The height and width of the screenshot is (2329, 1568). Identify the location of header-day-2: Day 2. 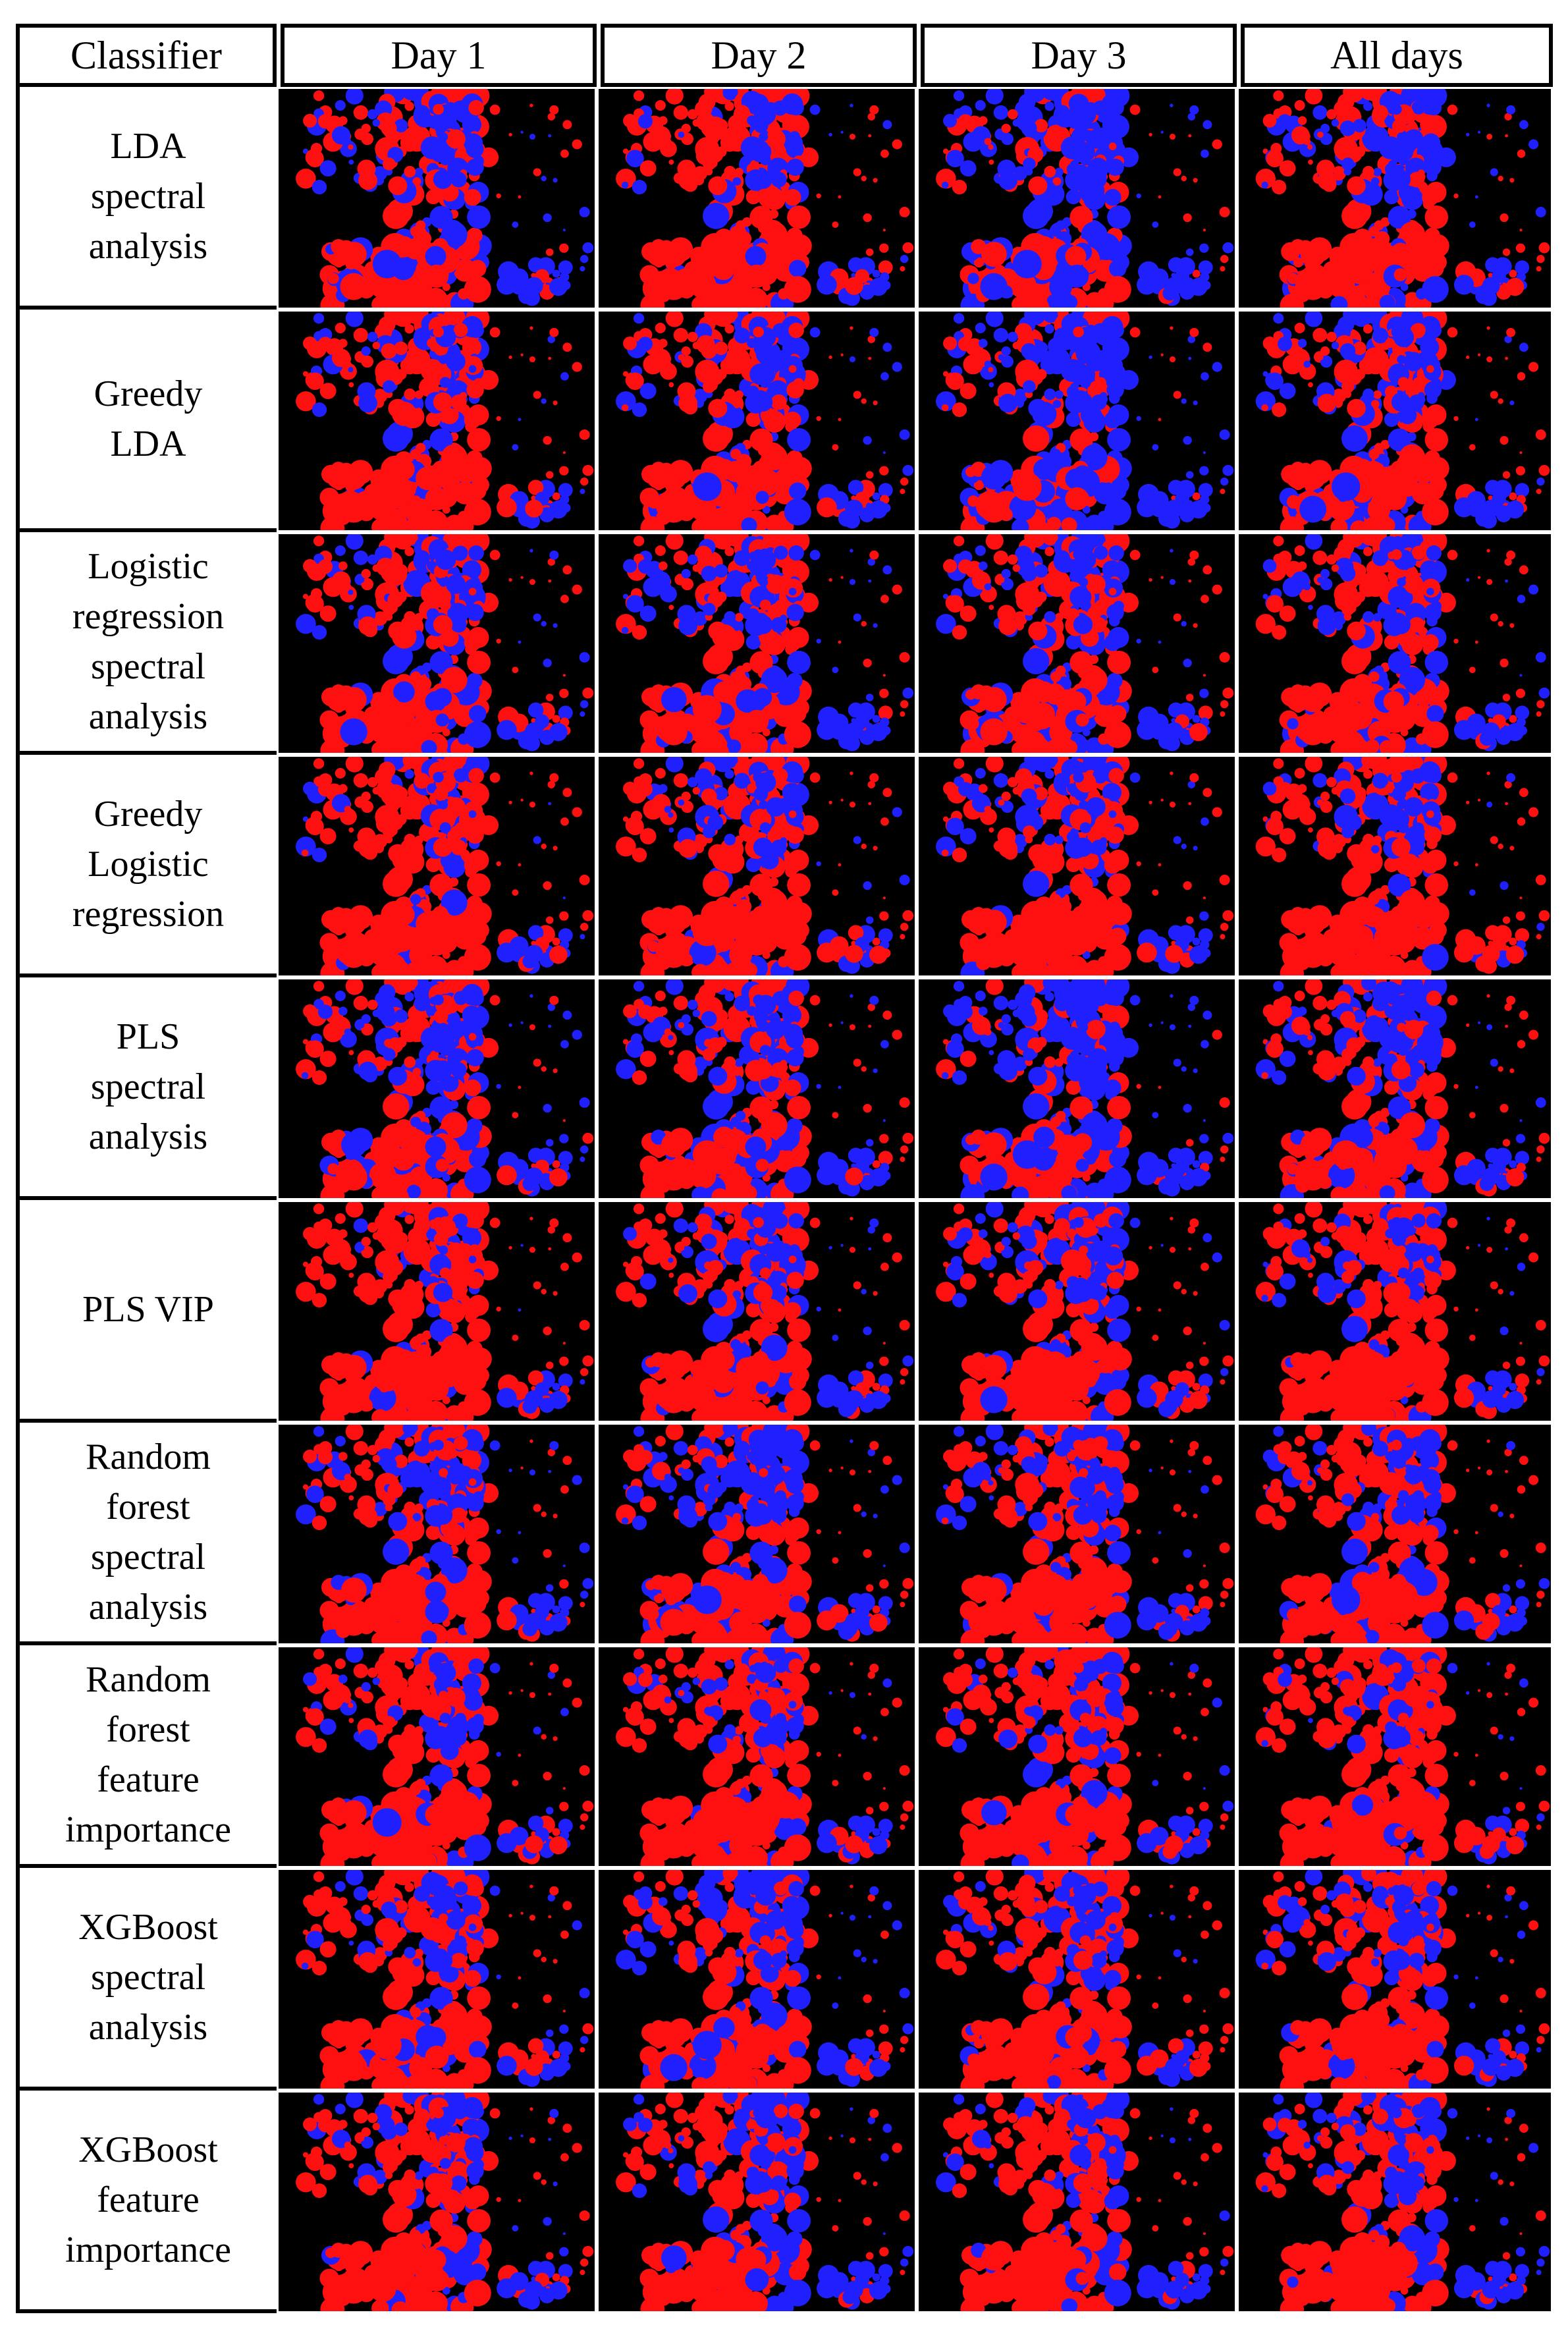
(759, 55).